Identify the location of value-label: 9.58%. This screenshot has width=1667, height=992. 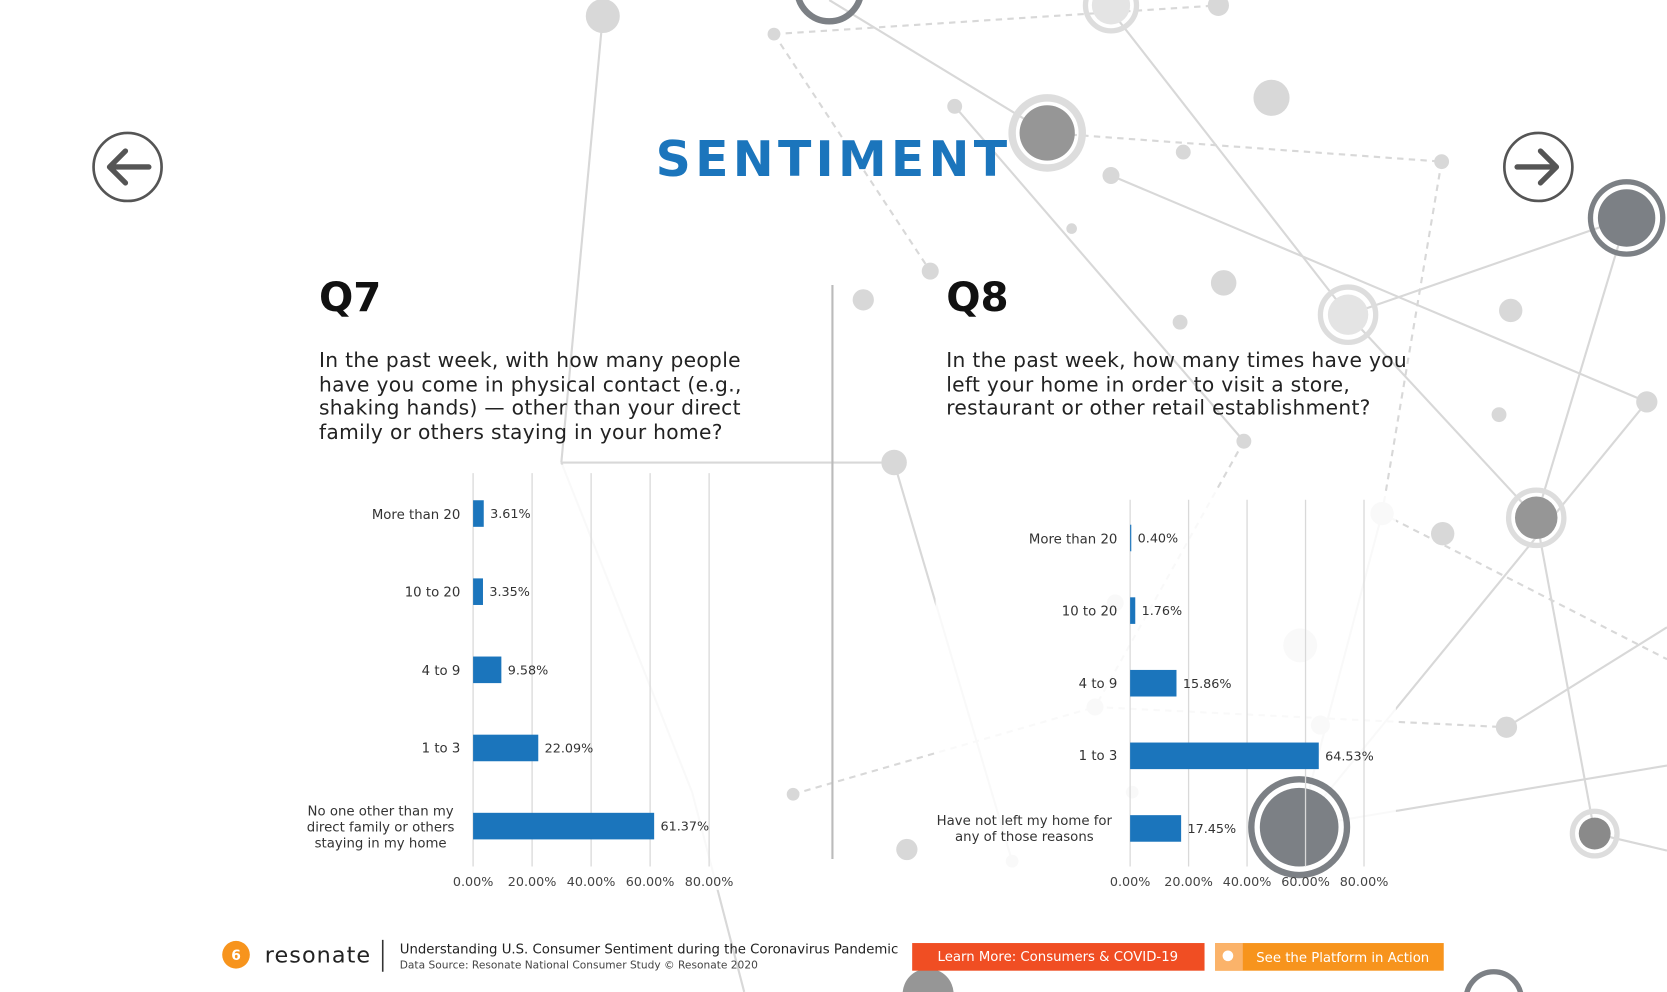
(528, 670).